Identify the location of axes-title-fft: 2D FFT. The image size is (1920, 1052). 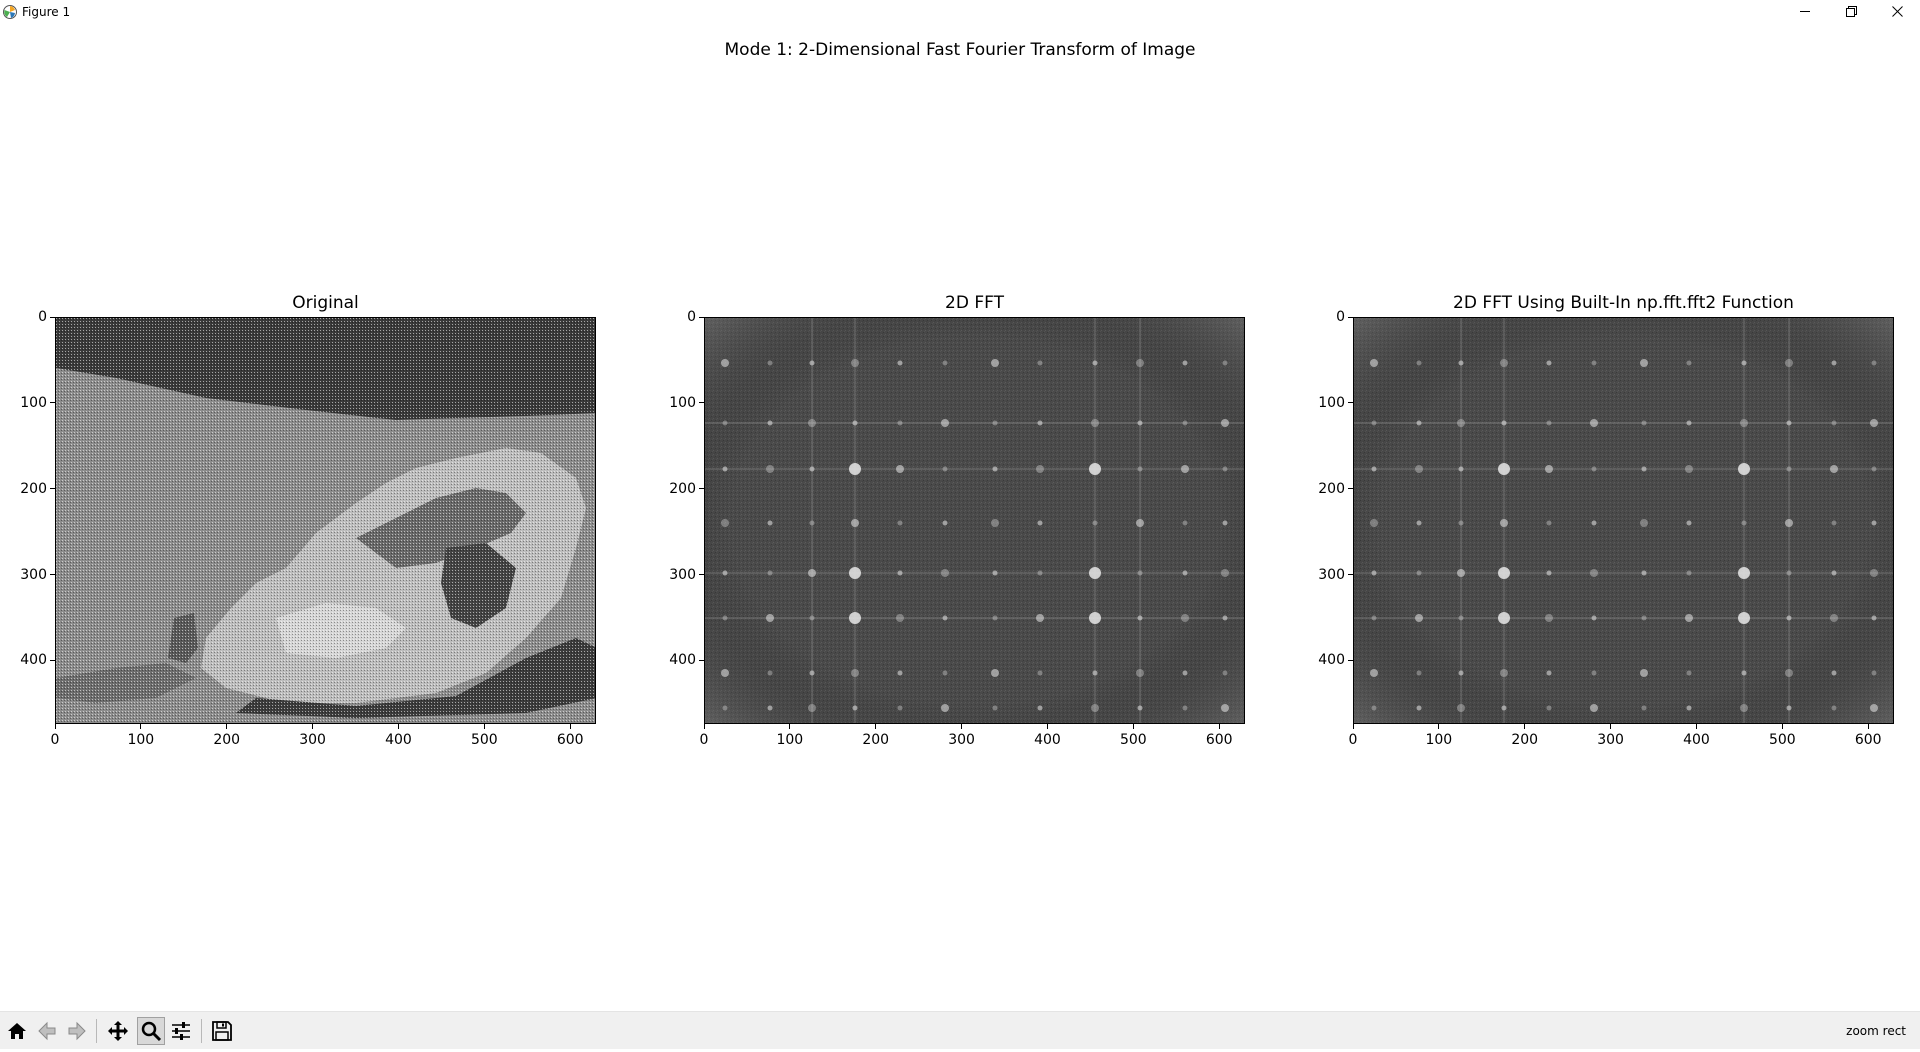
(974, 303).